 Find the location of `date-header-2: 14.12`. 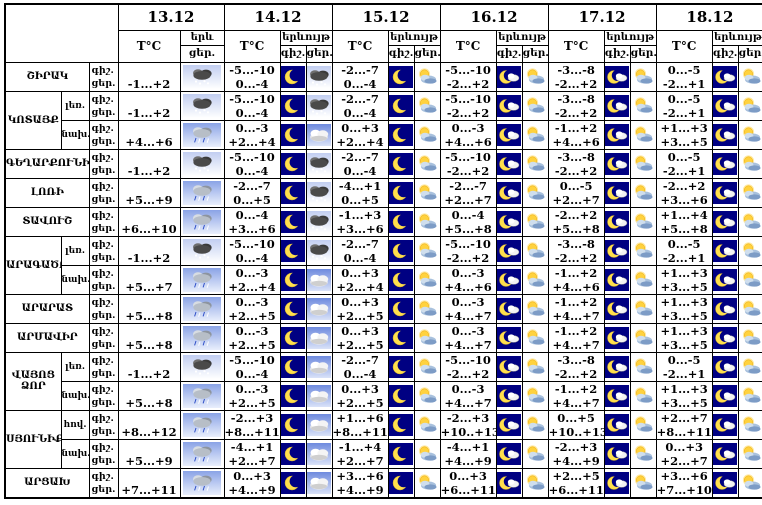

date-header-2: 14.12 is located at coordinates (278, 17).